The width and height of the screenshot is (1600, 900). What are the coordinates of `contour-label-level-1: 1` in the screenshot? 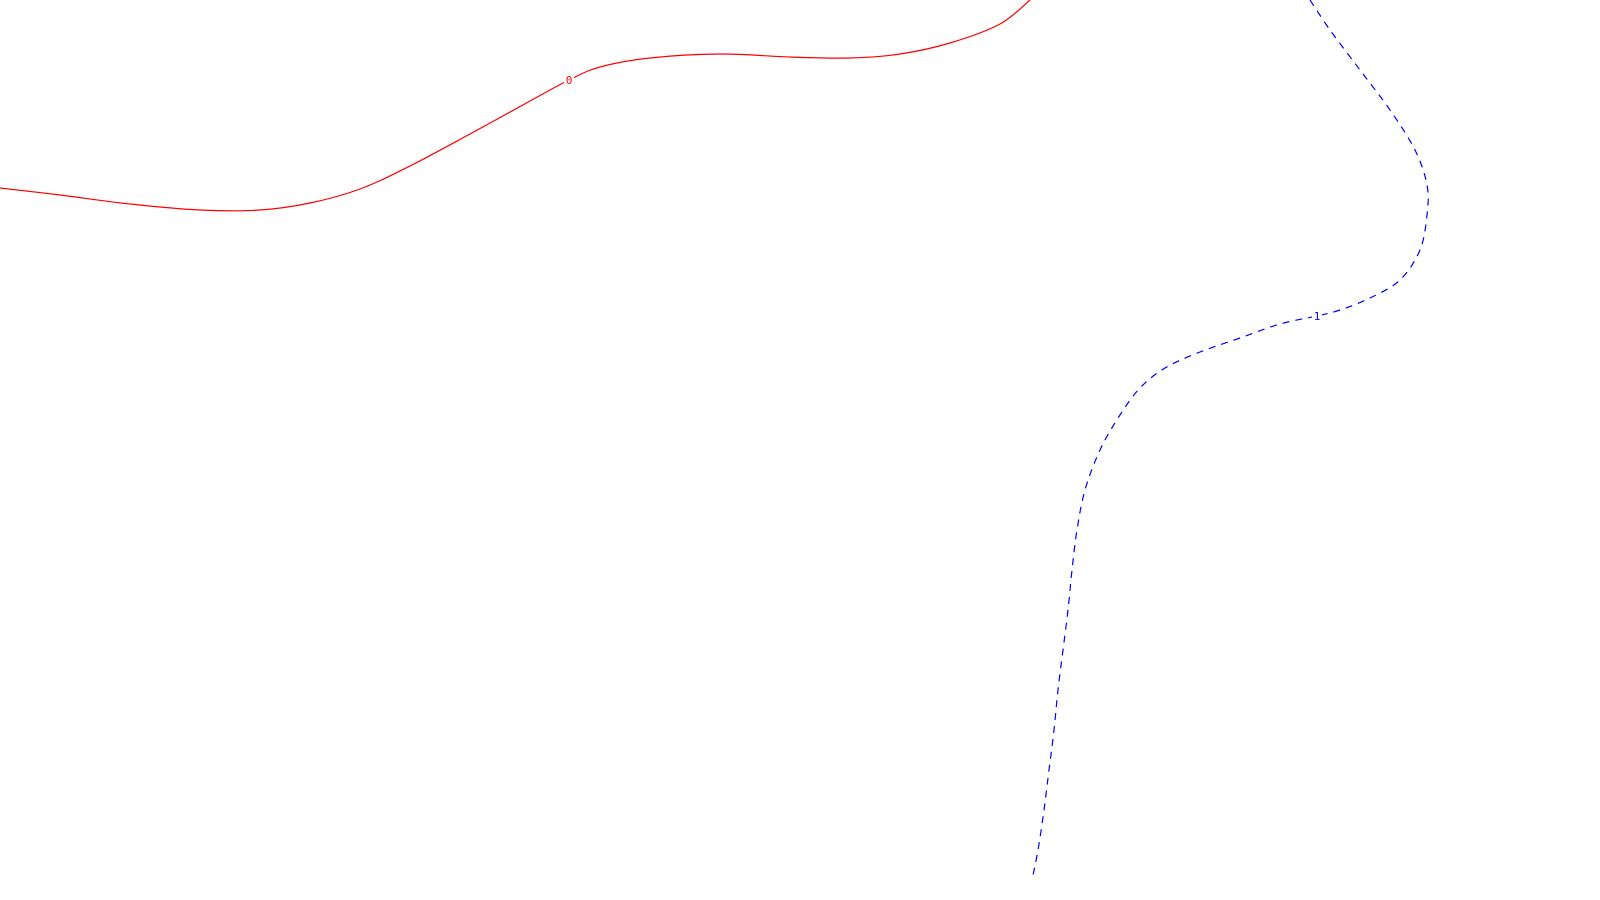 It's located at (1317, 316).